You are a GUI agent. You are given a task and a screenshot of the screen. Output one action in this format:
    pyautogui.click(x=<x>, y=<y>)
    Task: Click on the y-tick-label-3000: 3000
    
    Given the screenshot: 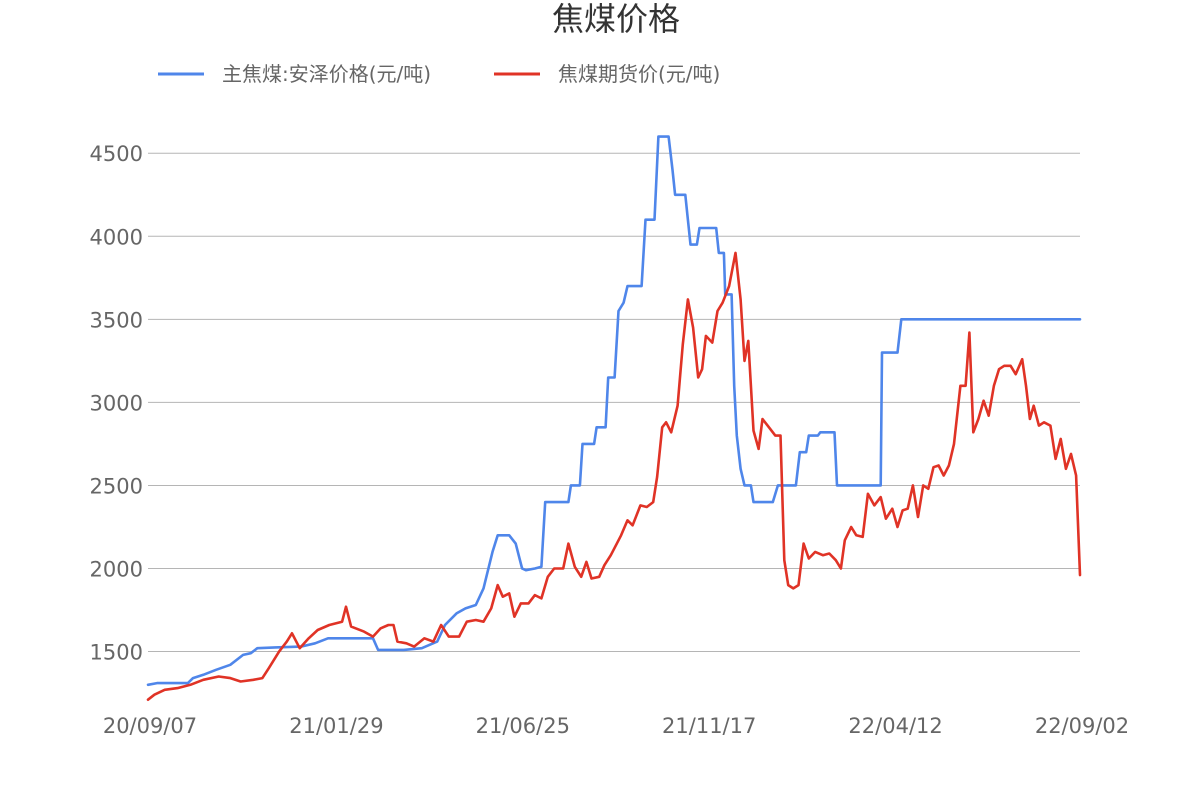 What is the action you would take?
    pyautogui.click(x=116, y=403)
    